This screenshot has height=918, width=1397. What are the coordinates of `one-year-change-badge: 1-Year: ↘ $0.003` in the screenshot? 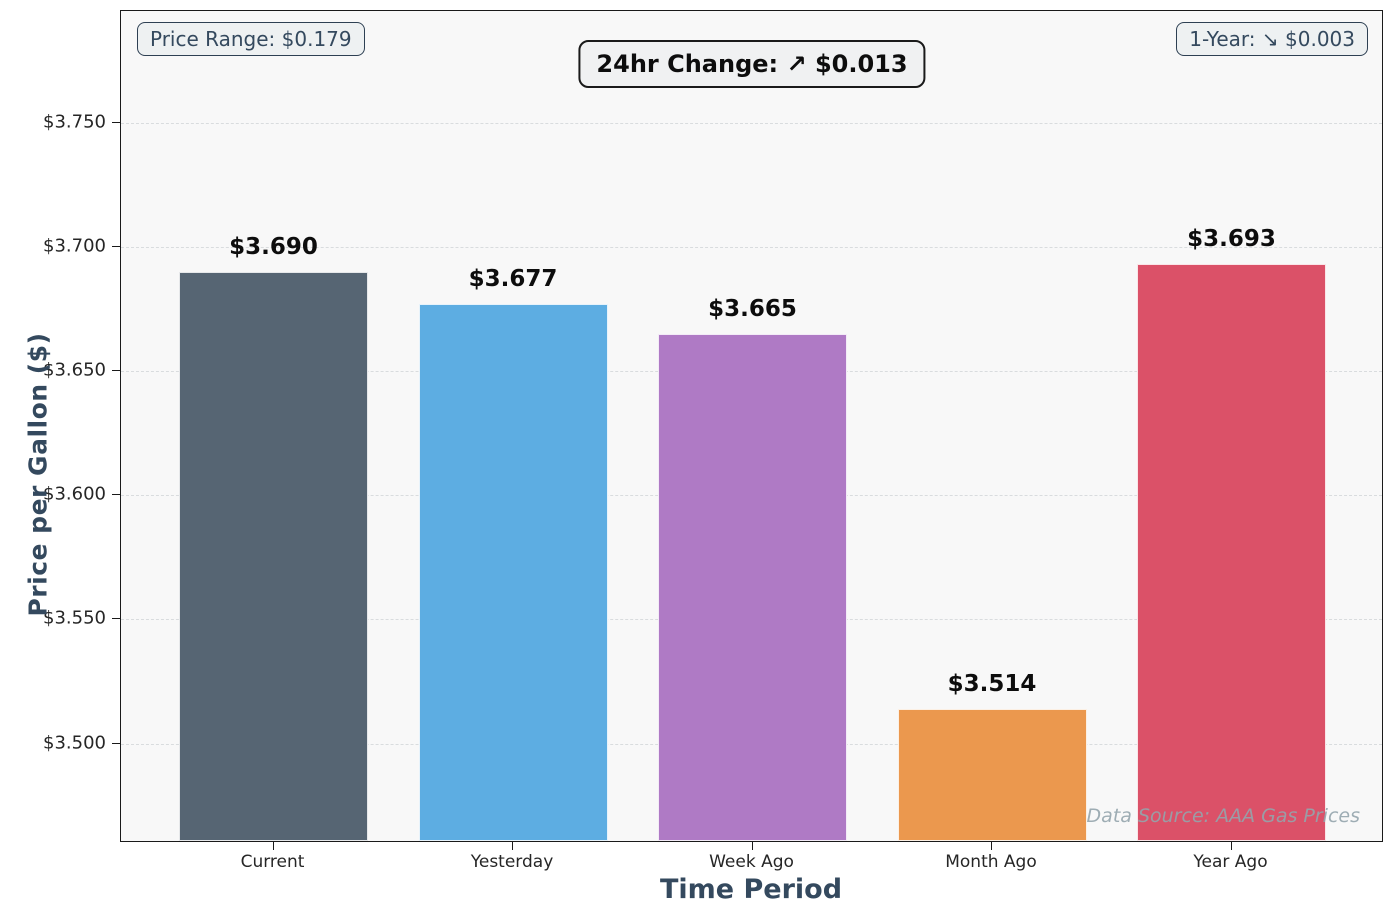 It's located at (1272, 39).